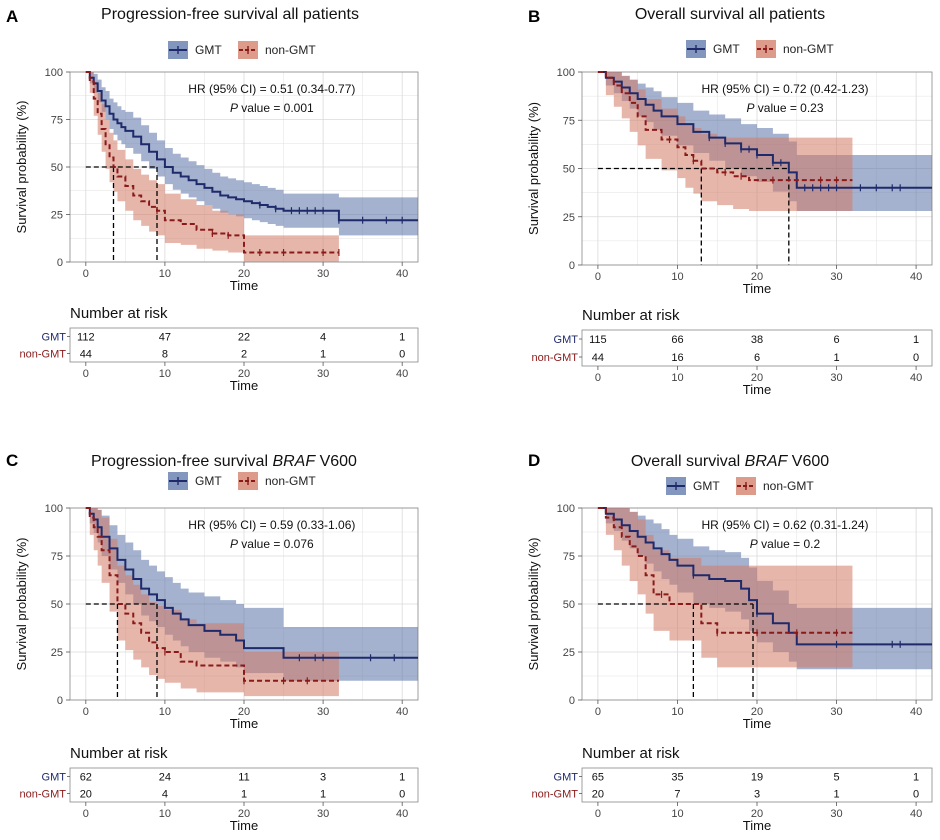 The height and width of the screenshot is (840, 940). Describe the element at coordinates (916, 795) in the screenshot. I see `risk-count: 0` at that location.